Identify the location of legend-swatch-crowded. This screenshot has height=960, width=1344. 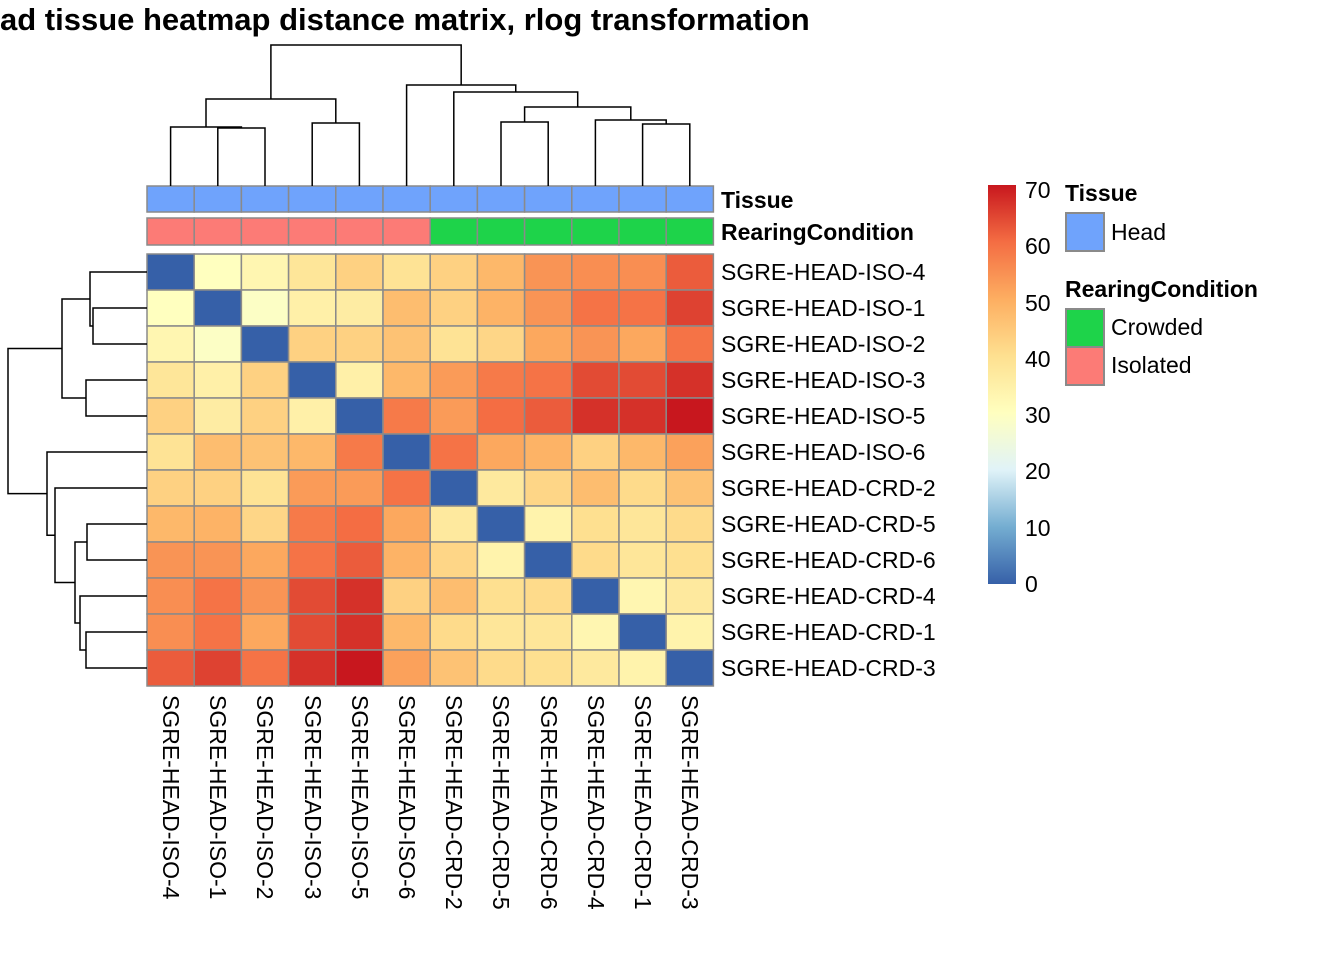
(1085, 328).